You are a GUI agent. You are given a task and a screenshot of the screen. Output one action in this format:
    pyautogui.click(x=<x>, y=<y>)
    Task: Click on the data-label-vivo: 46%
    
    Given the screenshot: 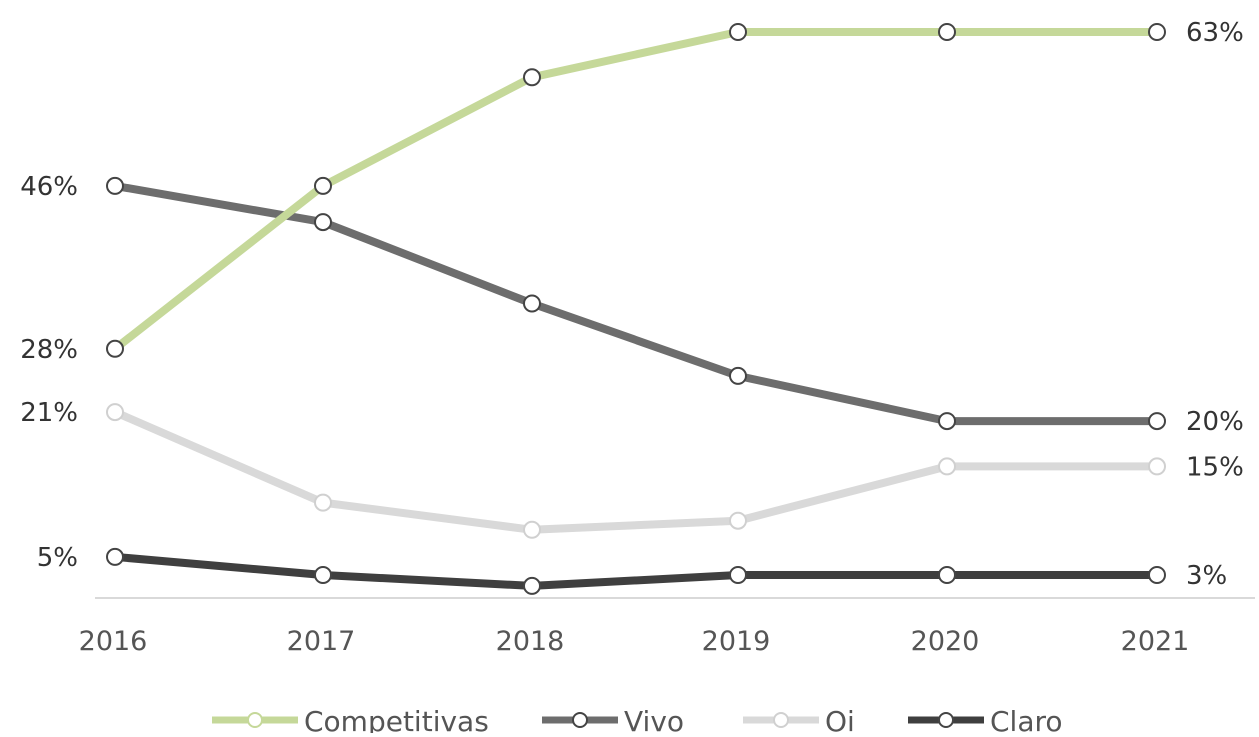 What is the action you would take?
    pyautogui.click(x=49, y=187)
    